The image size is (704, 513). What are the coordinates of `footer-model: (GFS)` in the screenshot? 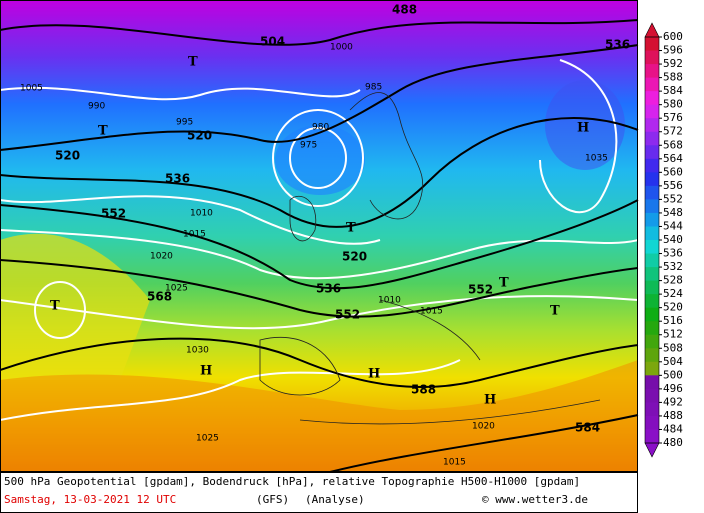 It's located at (272, 499).